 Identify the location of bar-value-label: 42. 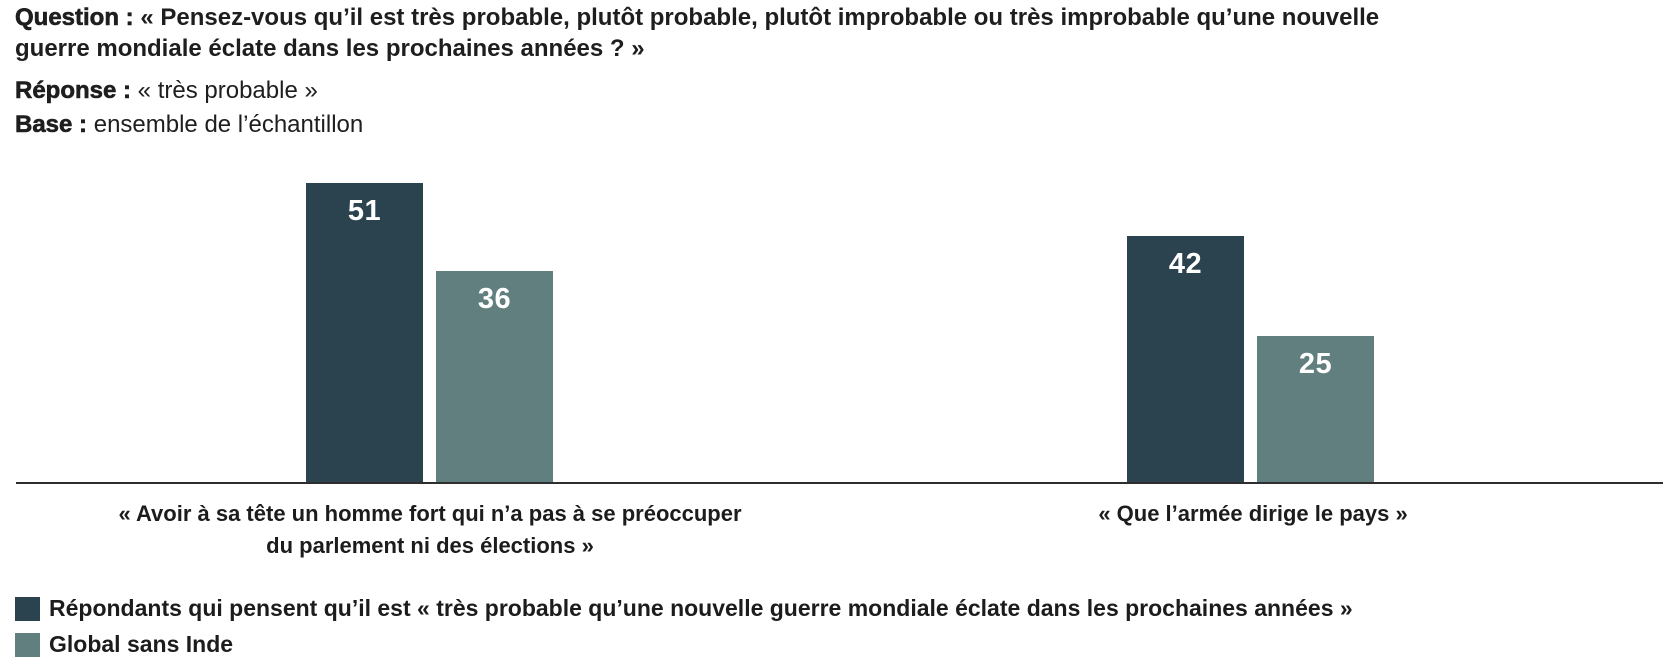
(1185, 264).